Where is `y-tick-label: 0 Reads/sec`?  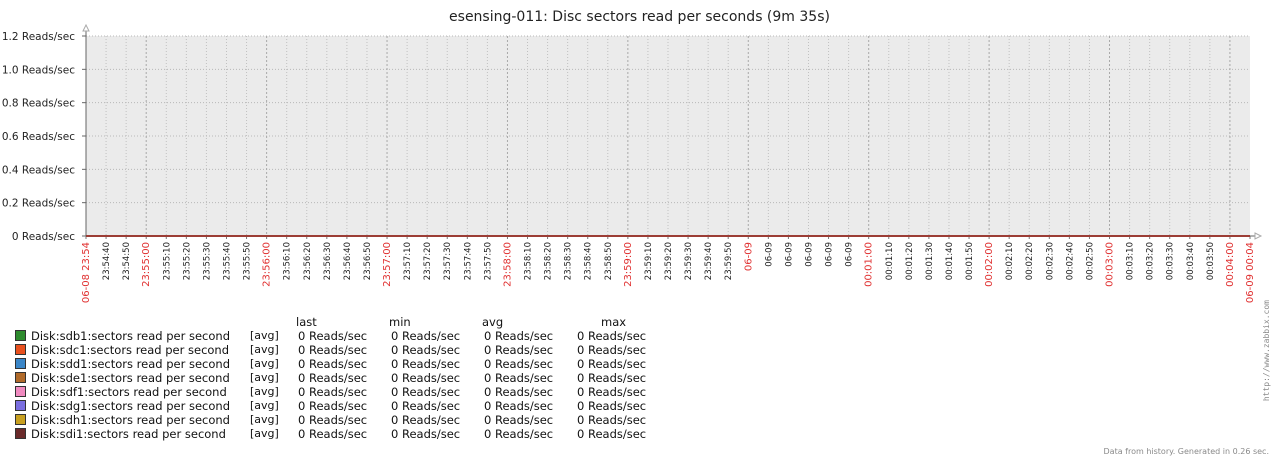 y-tick-label: 0 Reads/sec is located at coordinates (43, 237).